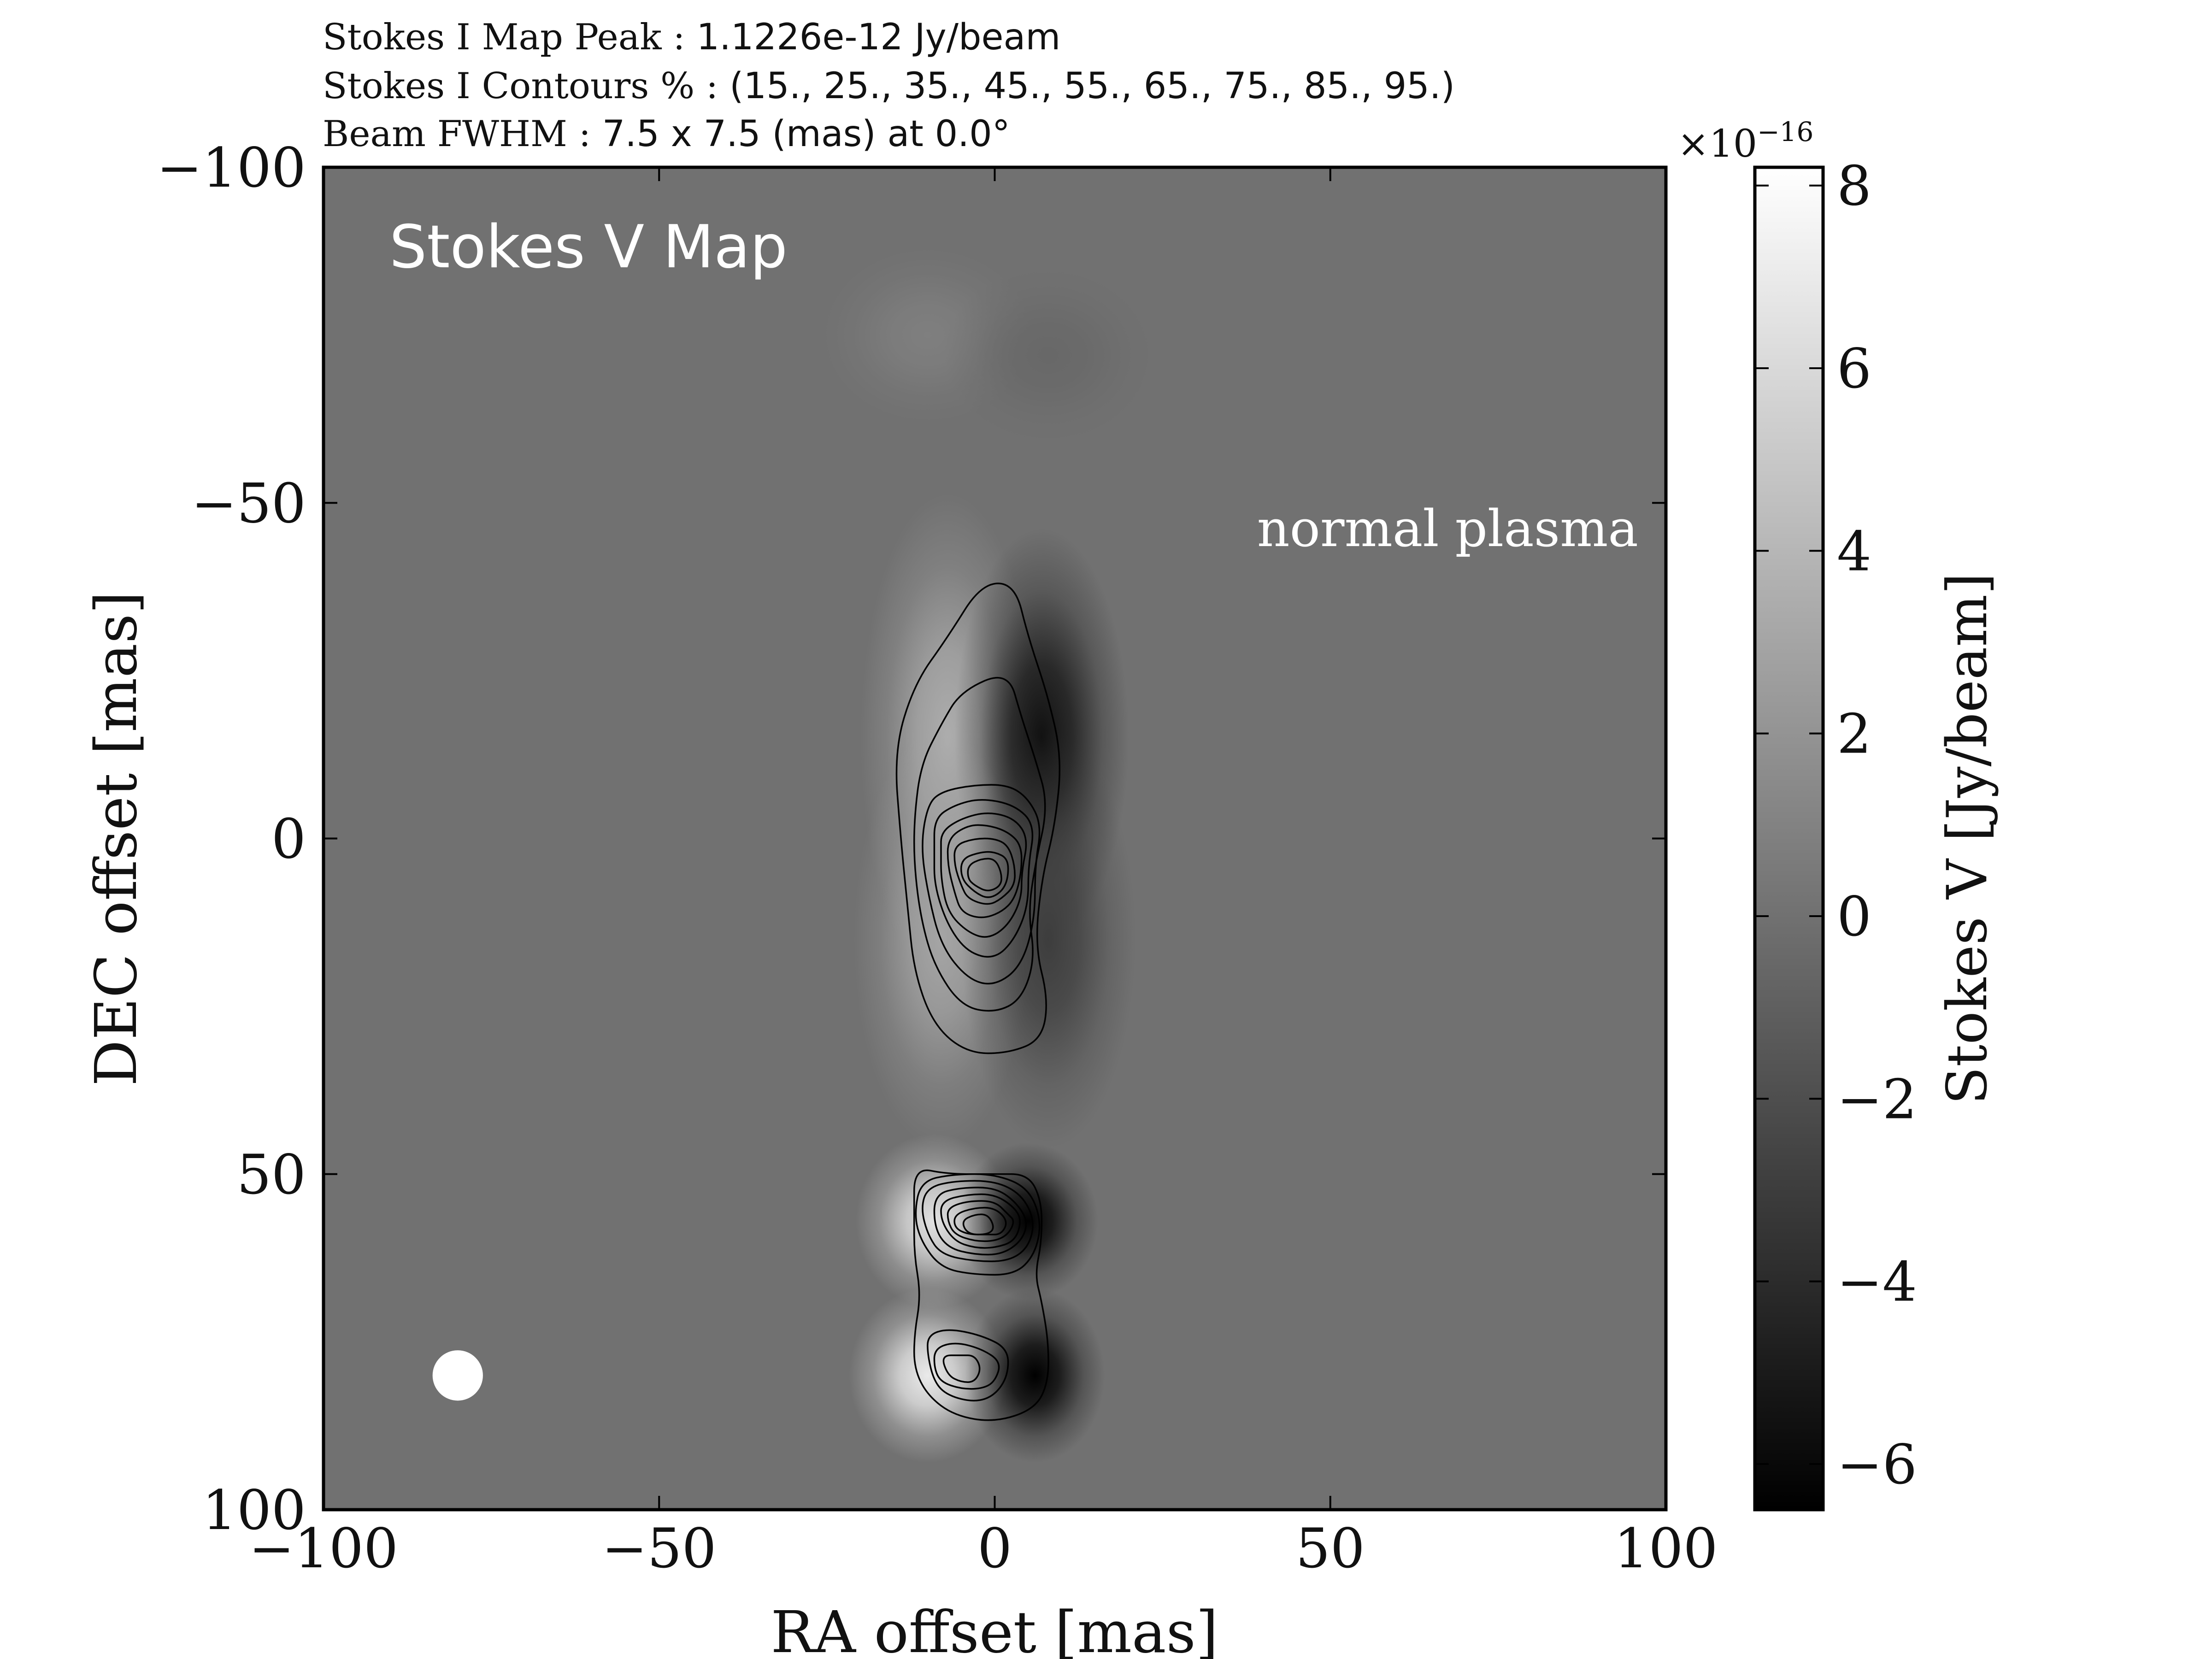 This screenshot has width=2212, height=1659. I want to click on x-tick-label: −50, so click(659, 1548).